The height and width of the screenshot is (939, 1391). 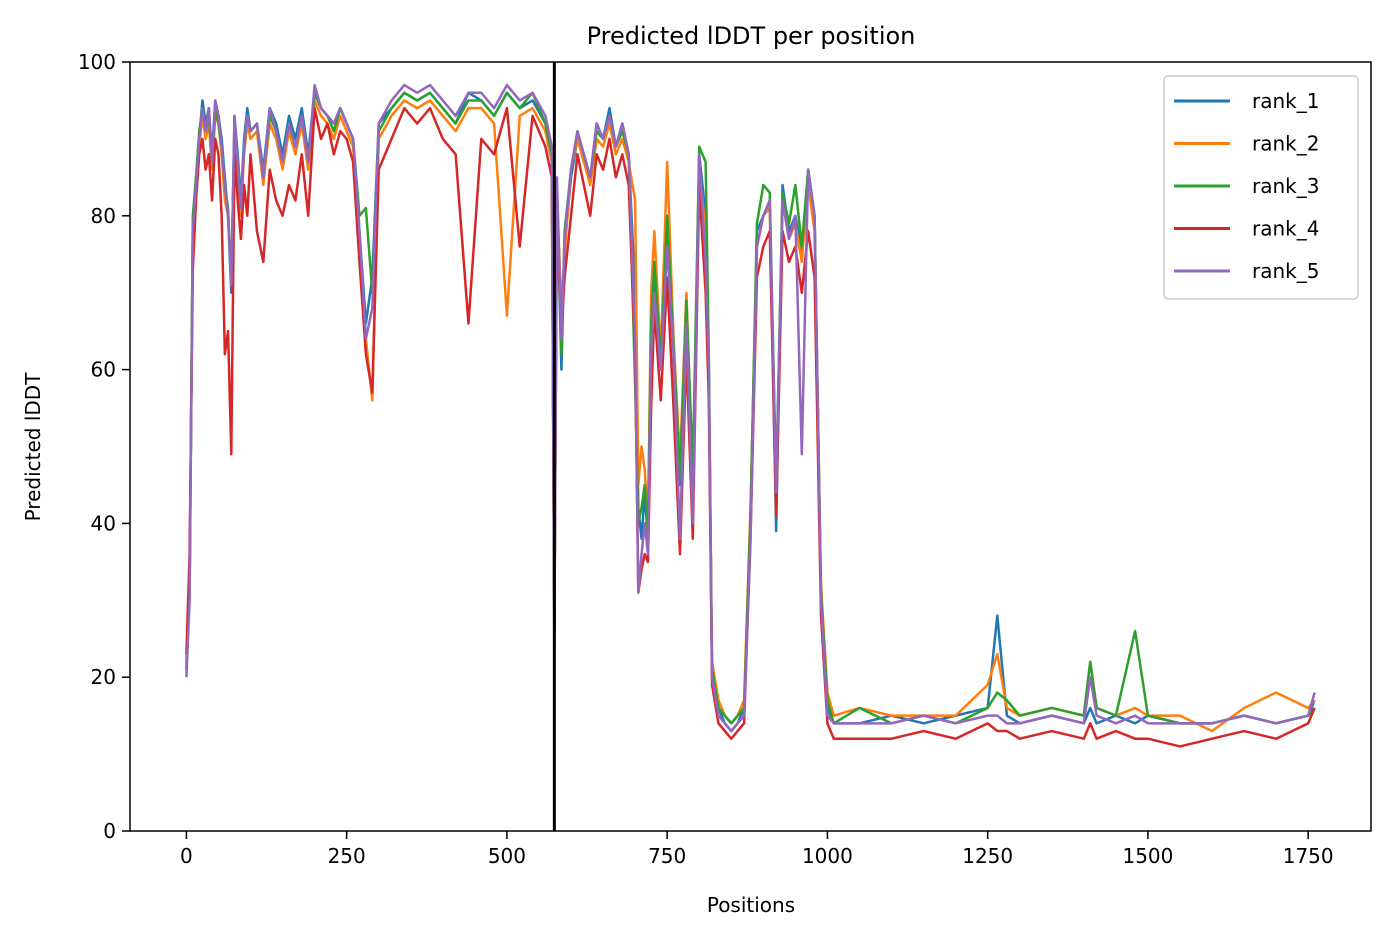 I want to click on legend-label-rank_4: rank_4, so click(x=1285, y=229).